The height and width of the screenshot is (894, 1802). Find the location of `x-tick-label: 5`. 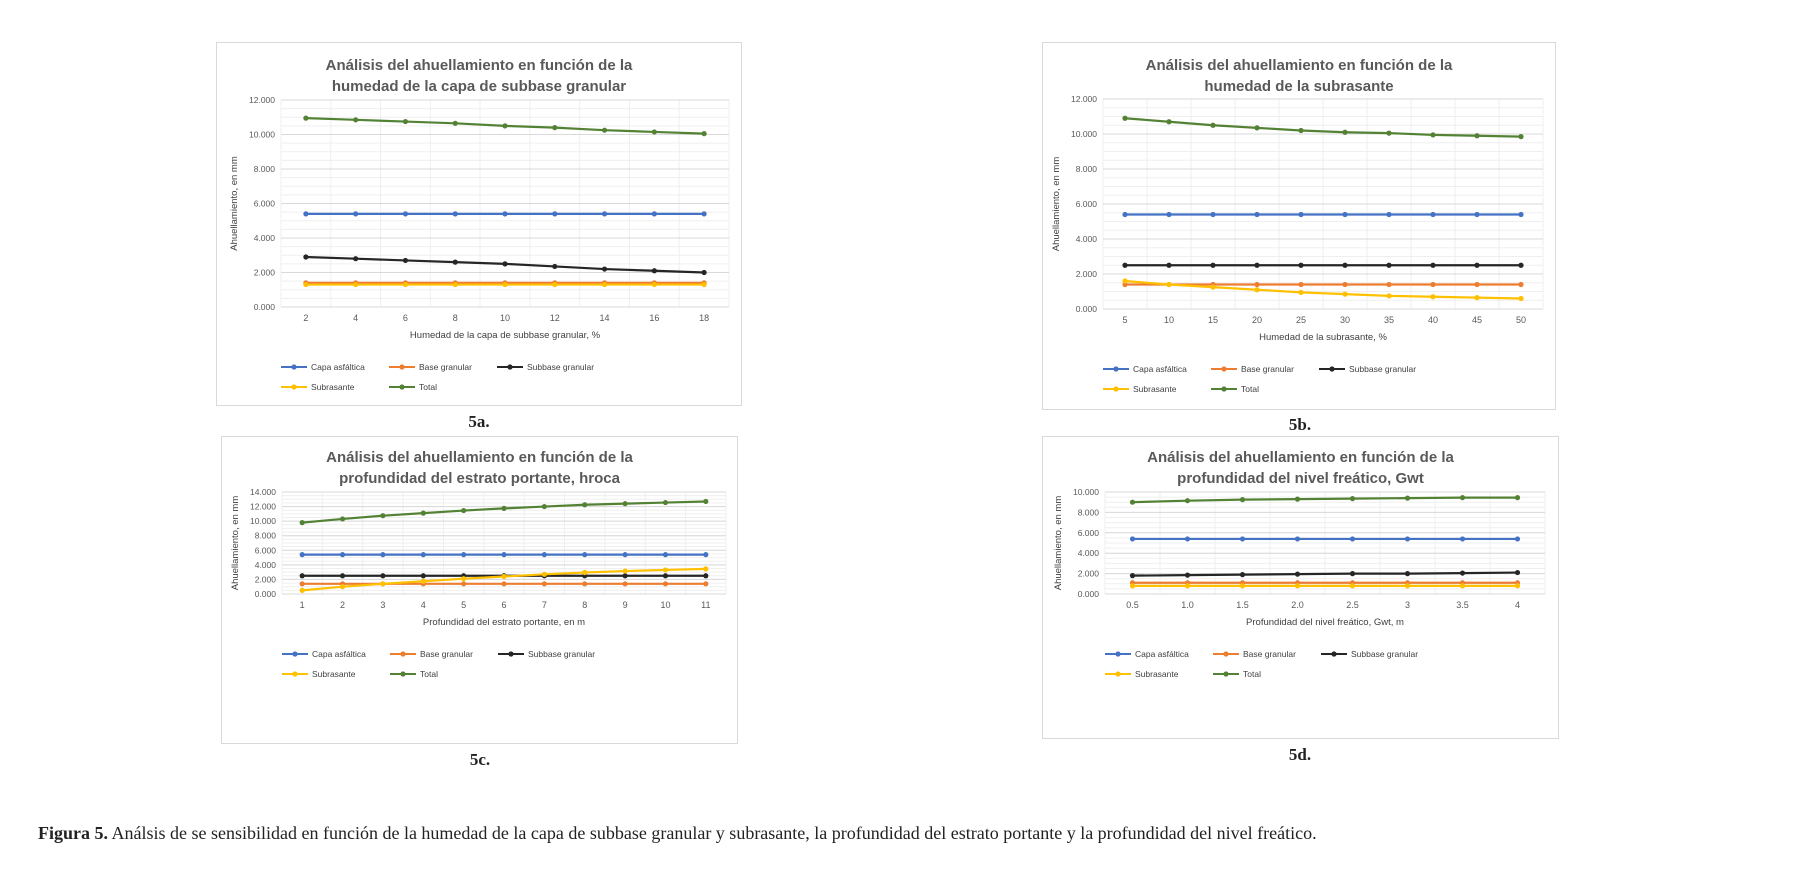

x-tick-label: 5 is located at coordinates (1124, 320).